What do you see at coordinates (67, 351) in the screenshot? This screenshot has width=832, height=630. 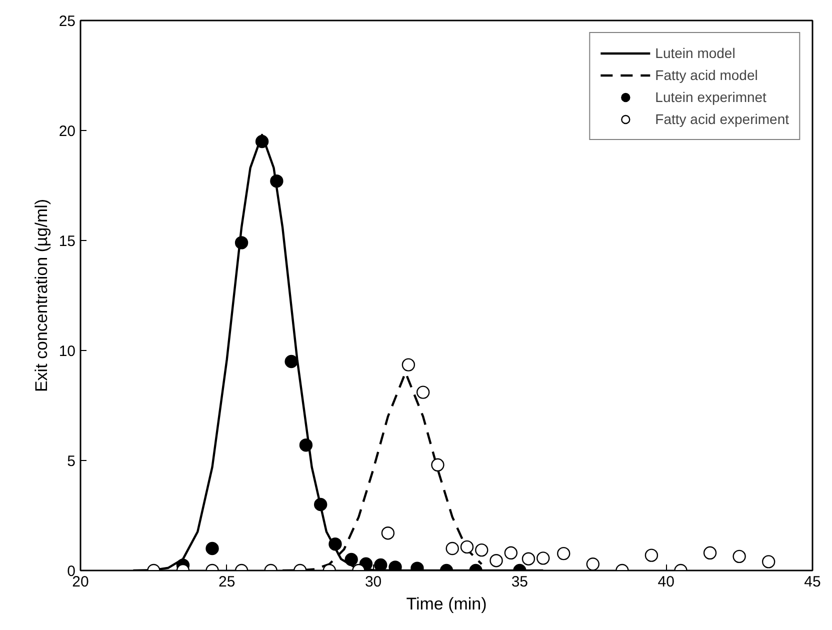 I see `y-tick-label: 10` at bounding box center [67, 351].